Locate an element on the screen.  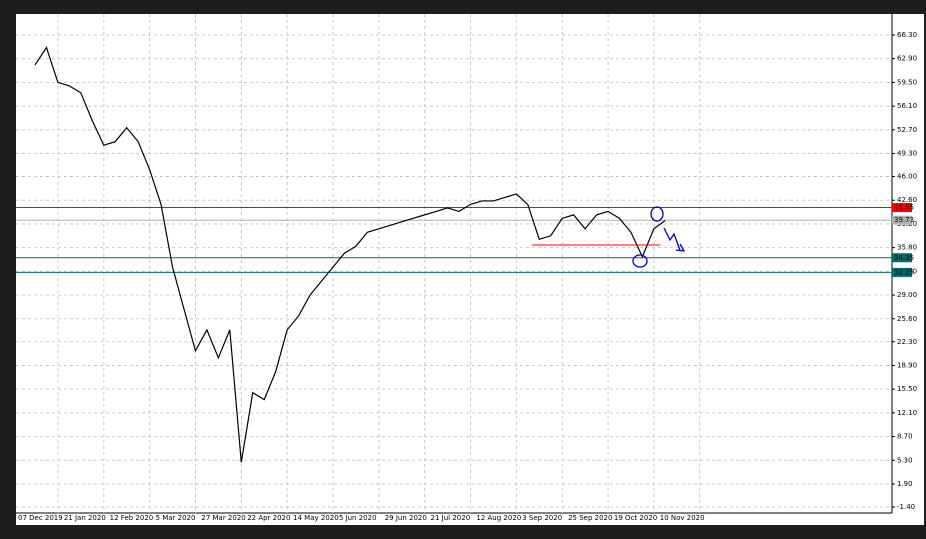
x-tick-label: 21 Jul 2020 is located at coordinates (451, 518).